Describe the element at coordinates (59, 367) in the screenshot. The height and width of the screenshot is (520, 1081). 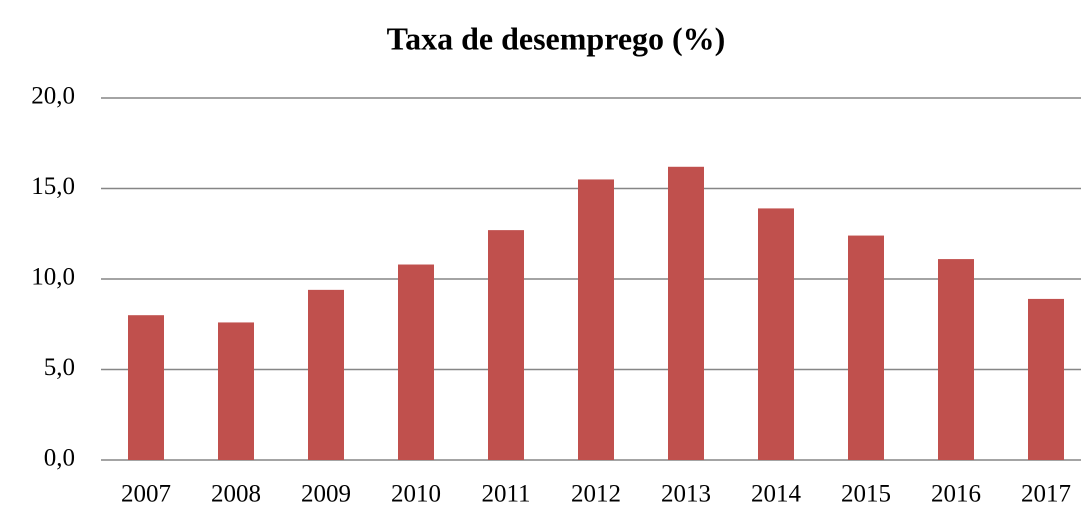
I see `y-tick-label: 5,0` at that location.